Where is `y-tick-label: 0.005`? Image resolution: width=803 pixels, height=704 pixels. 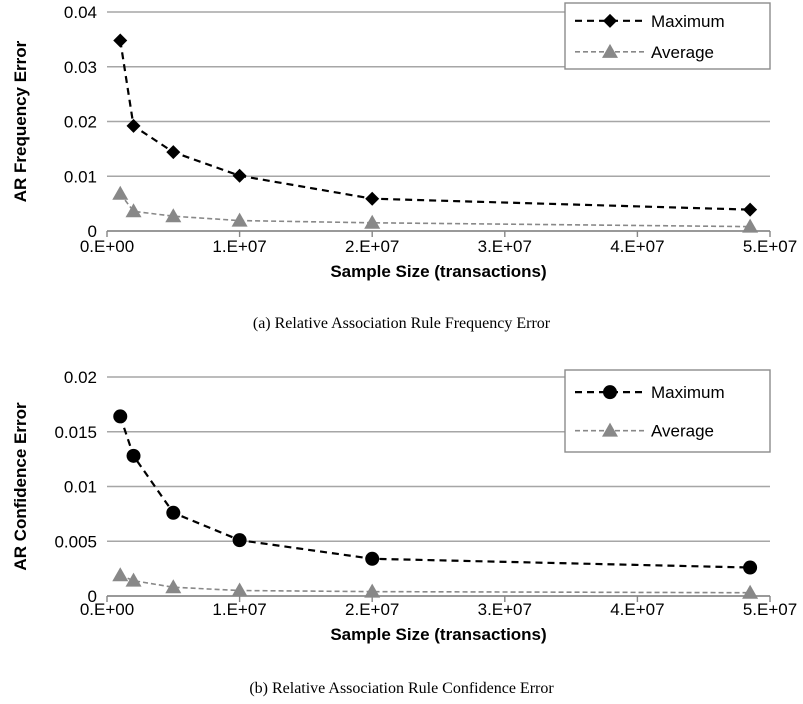 y-tick-label: 0.005 is located at coordinates (75, 541).